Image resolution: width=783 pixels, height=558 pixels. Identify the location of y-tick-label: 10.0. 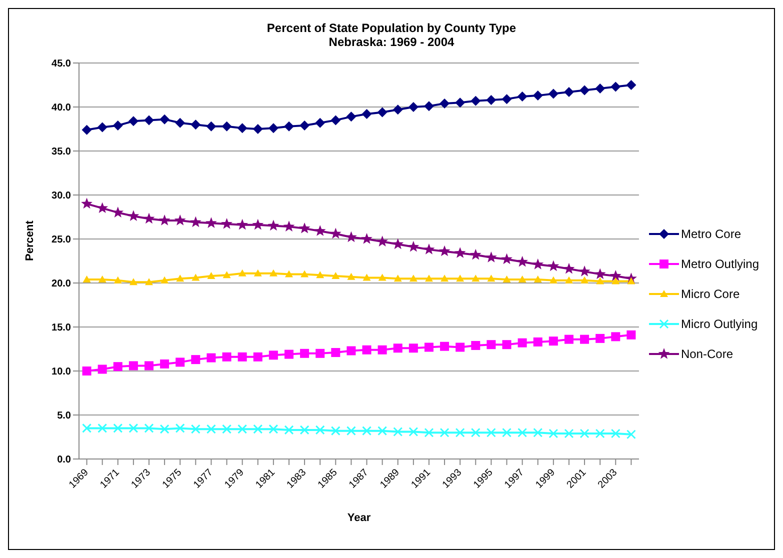
(62, 372).